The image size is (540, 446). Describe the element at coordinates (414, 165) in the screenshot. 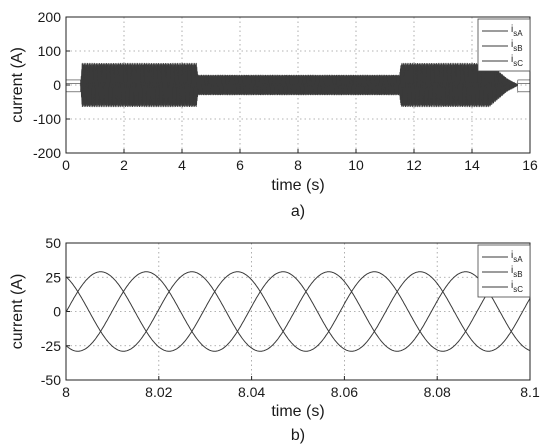

I see `x-tick-label: 12` at that location.